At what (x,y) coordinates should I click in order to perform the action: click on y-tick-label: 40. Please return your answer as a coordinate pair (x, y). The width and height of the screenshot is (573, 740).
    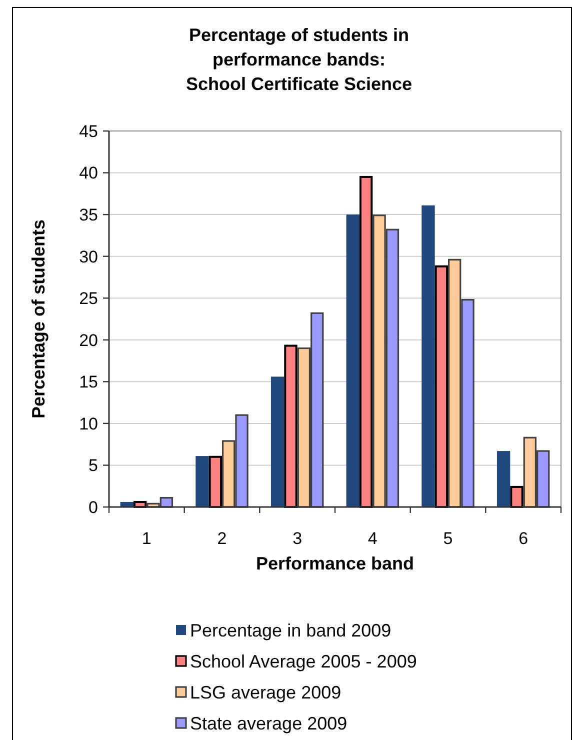
    Looking at the image, I should click on (88, 173).